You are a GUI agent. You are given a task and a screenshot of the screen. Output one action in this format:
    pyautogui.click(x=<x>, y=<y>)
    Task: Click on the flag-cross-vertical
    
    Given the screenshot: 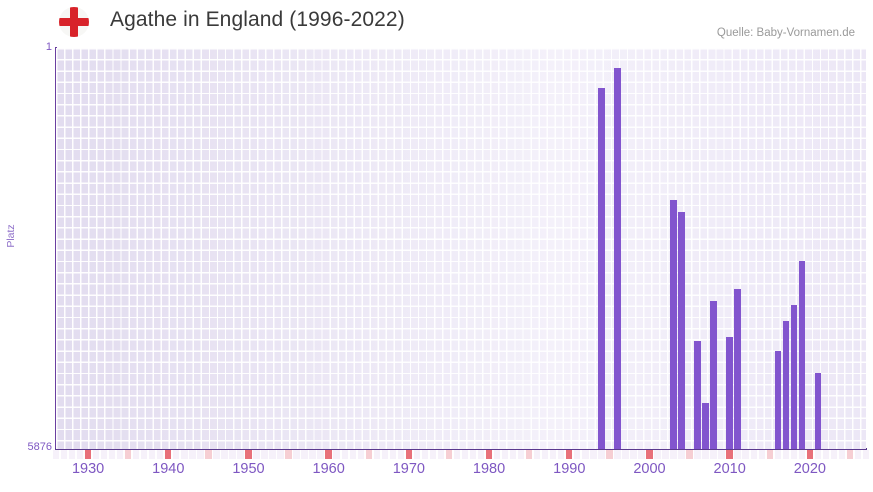 What is the action you would take?
    pyautogui.click(x=74, y=22)
    